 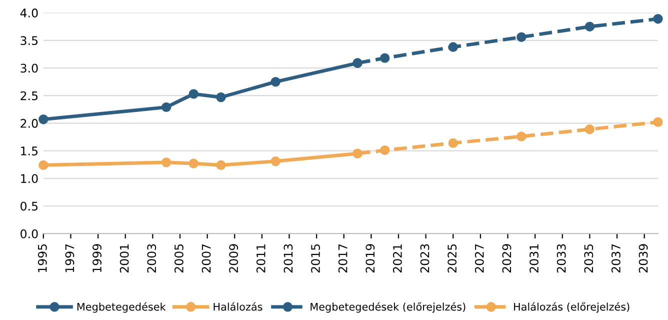 What do you see at coordinates (534, 258) in the screenshot?
I see `x-tick-label: 2031` at bounding box center [534, 258].